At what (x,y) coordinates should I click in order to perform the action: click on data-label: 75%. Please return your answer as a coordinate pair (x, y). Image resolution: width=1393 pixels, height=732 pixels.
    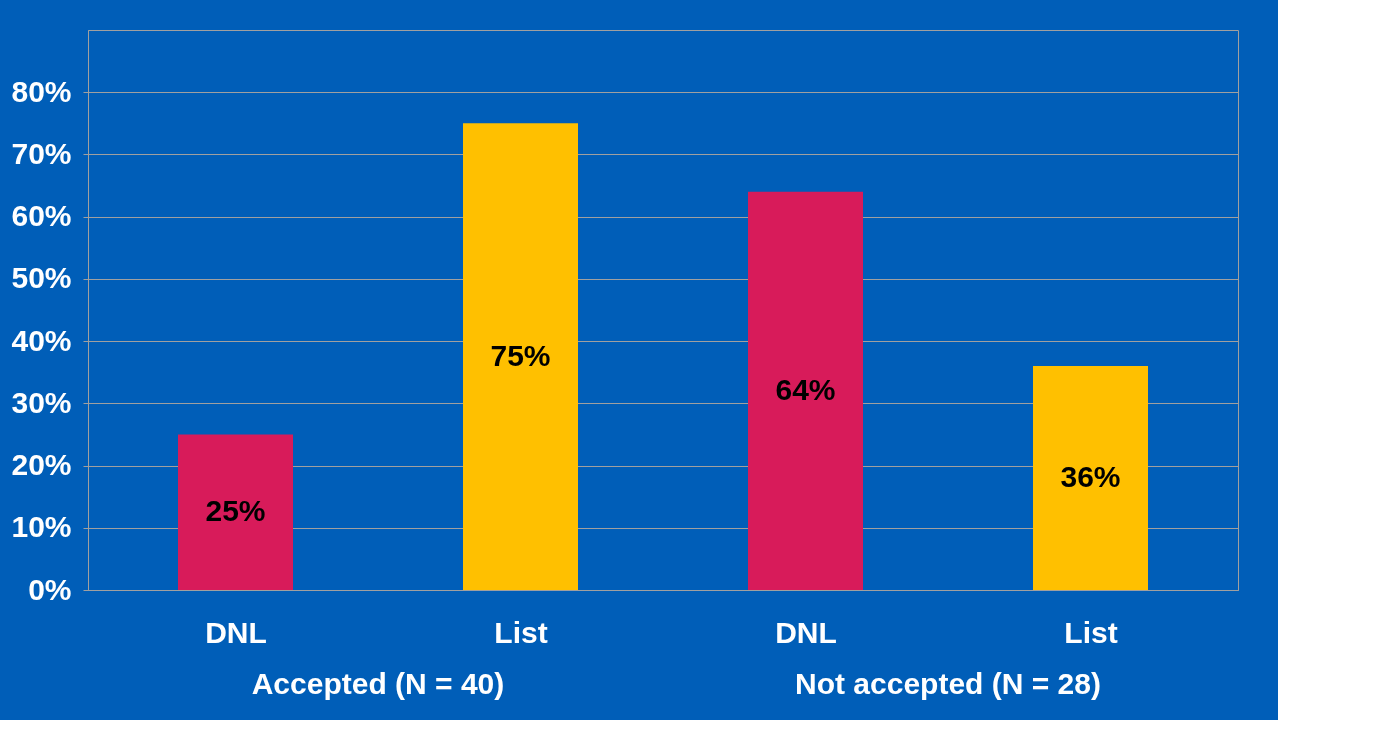
    Looking at the image, I should click on (520, 355).